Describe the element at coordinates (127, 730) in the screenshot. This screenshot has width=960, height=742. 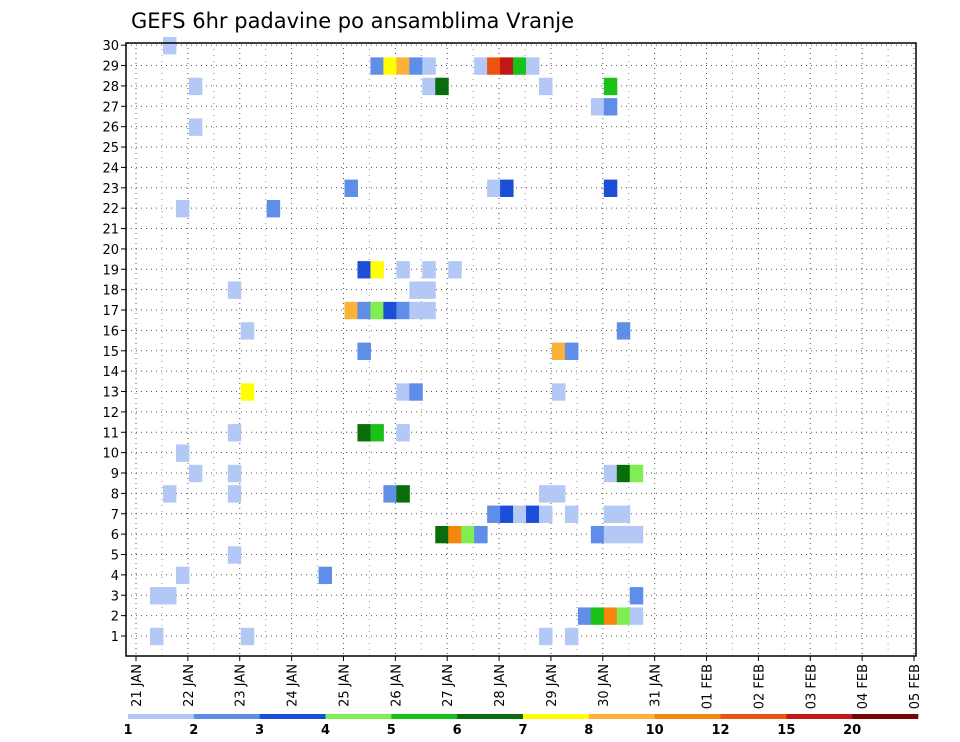
I see `colorbar-label: 1` at that location.